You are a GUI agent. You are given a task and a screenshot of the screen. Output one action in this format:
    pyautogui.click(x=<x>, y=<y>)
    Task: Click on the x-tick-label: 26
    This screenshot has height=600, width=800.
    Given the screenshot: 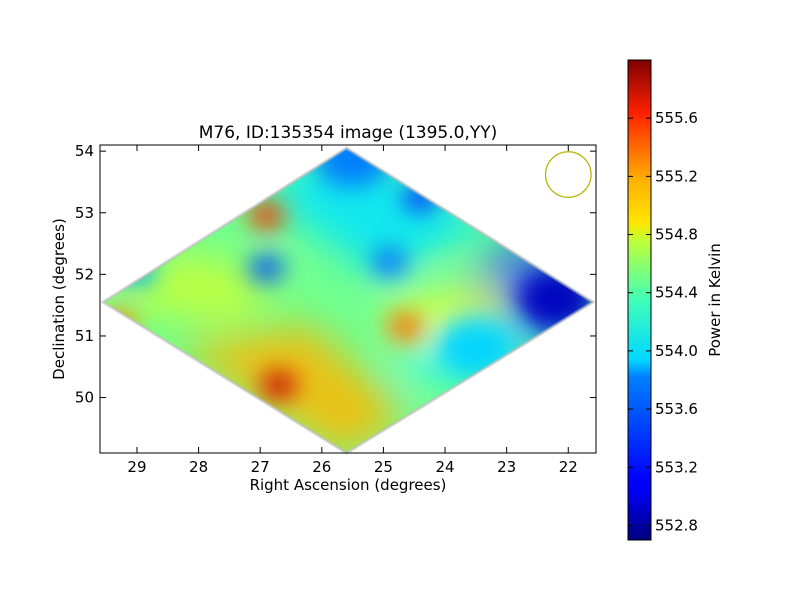 What is the action you would take?
    pyautogui.click(x=321, y=467)
    